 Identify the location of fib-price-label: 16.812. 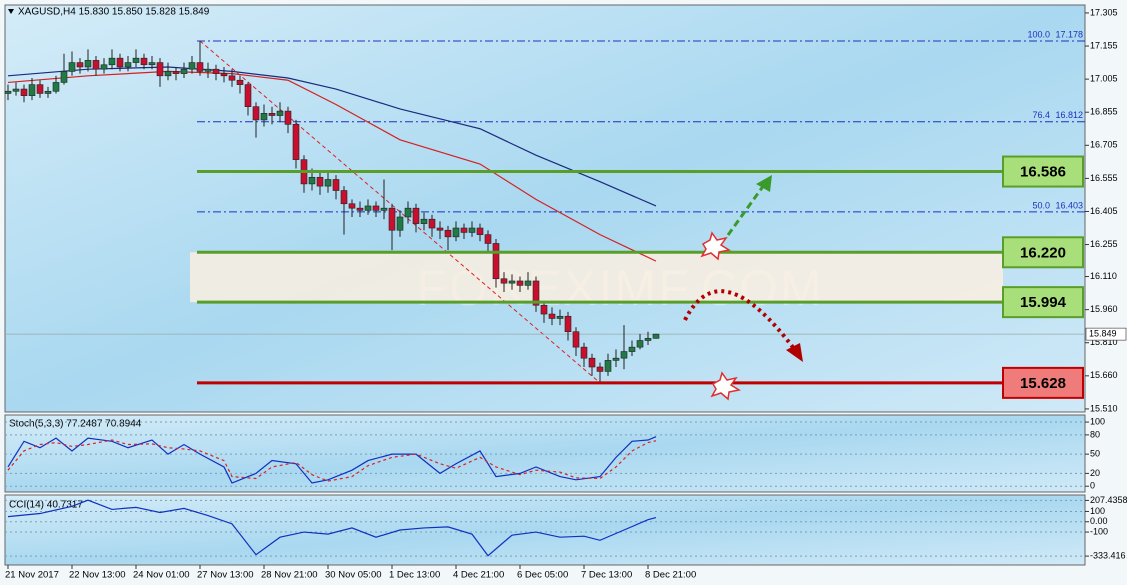
(1069, 115).